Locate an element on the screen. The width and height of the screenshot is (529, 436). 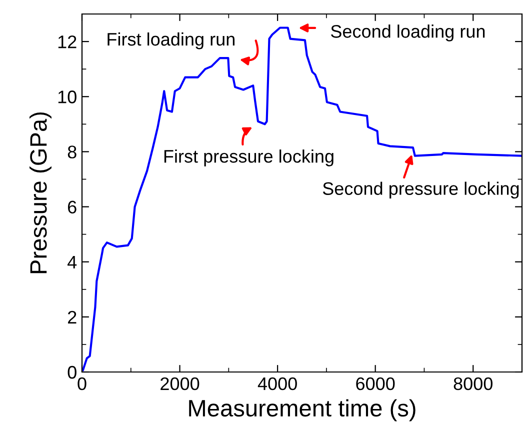
x-tick-label: 0 is located at coordinates (82, 383).